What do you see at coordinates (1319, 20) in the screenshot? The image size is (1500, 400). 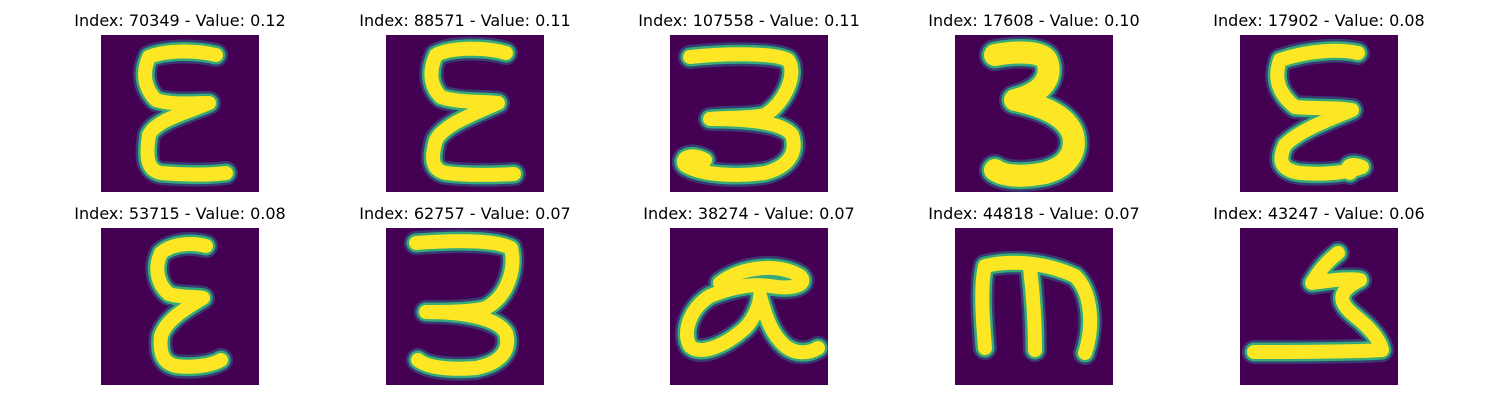 I see `panel-title: Index: 17902 - Value: 0.08` at bounding box center [1319, 20].